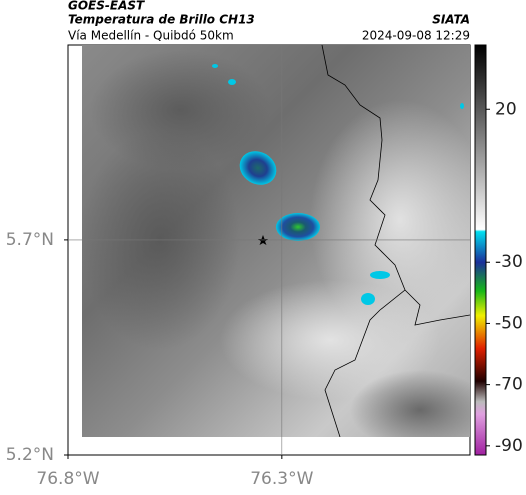  What do you see at coordinates (416, 36) in the screenshot?
I see `datetime: 2024-09-08 12:29` at bounding box center [416, 36].